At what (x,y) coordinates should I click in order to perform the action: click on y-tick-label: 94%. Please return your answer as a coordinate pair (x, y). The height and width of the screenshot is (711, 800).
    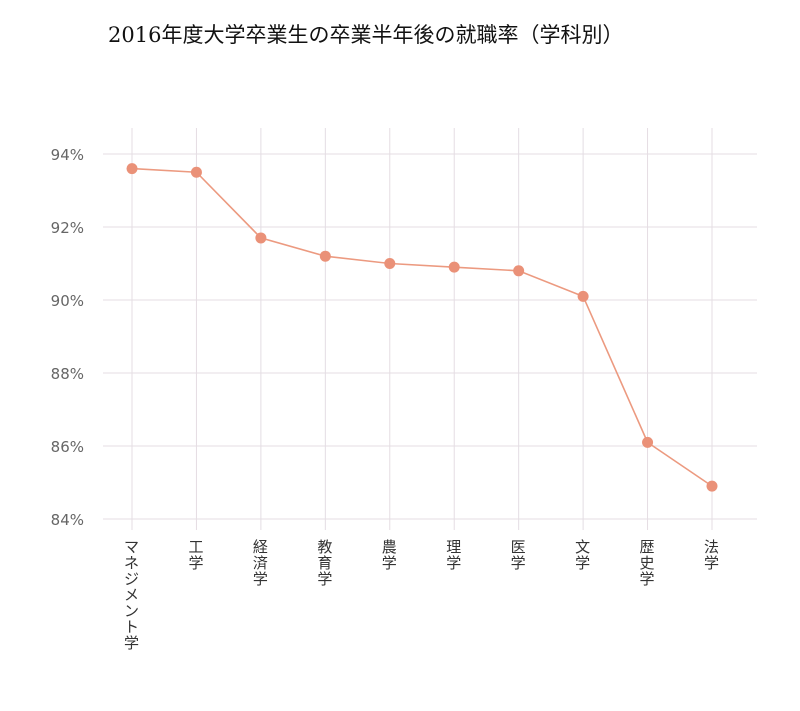
    Looking at the image, I should click on (67, 155).